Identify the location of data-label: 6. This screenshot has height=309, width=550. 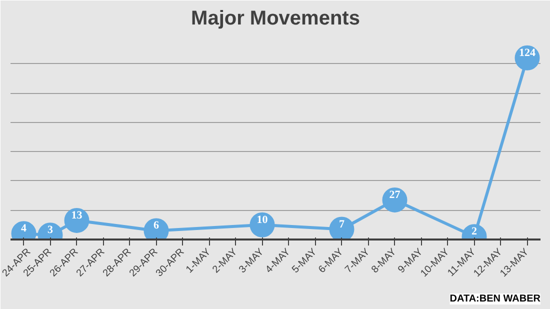
(157, 226).